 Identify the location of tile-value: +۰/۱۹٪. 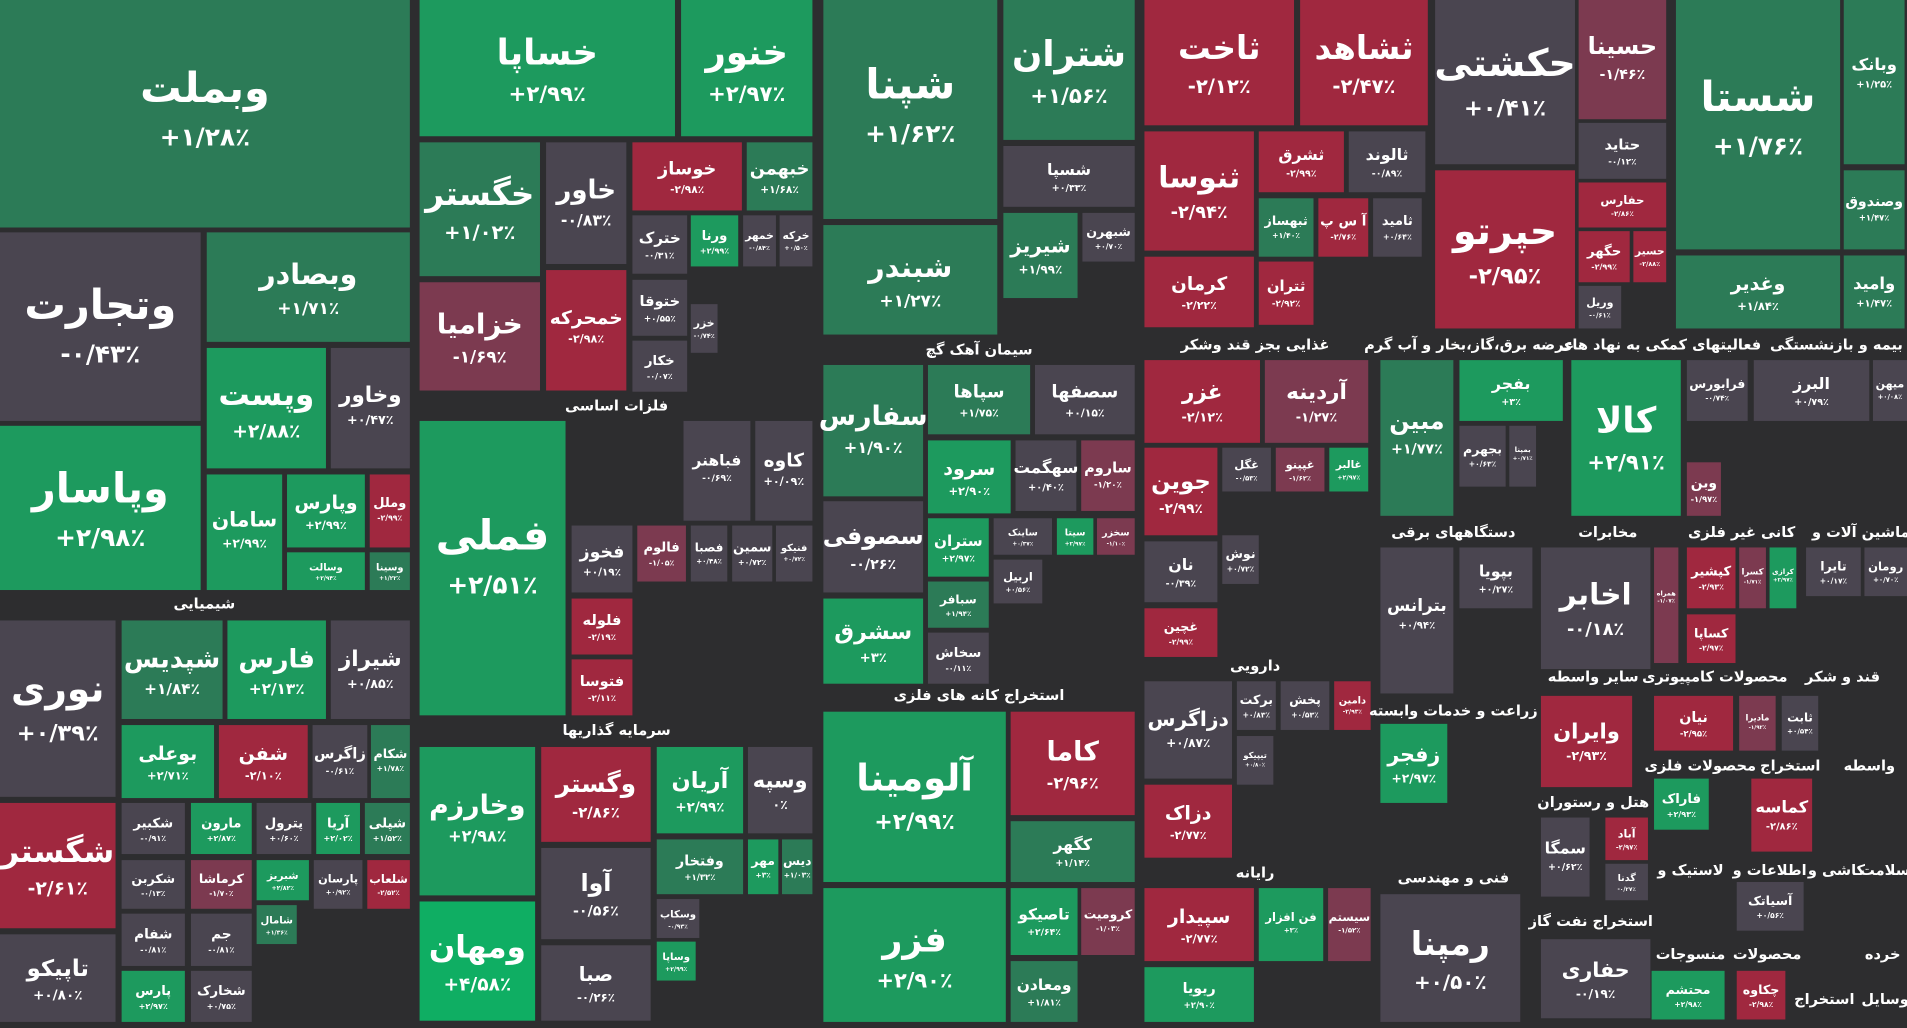
(602, 572).